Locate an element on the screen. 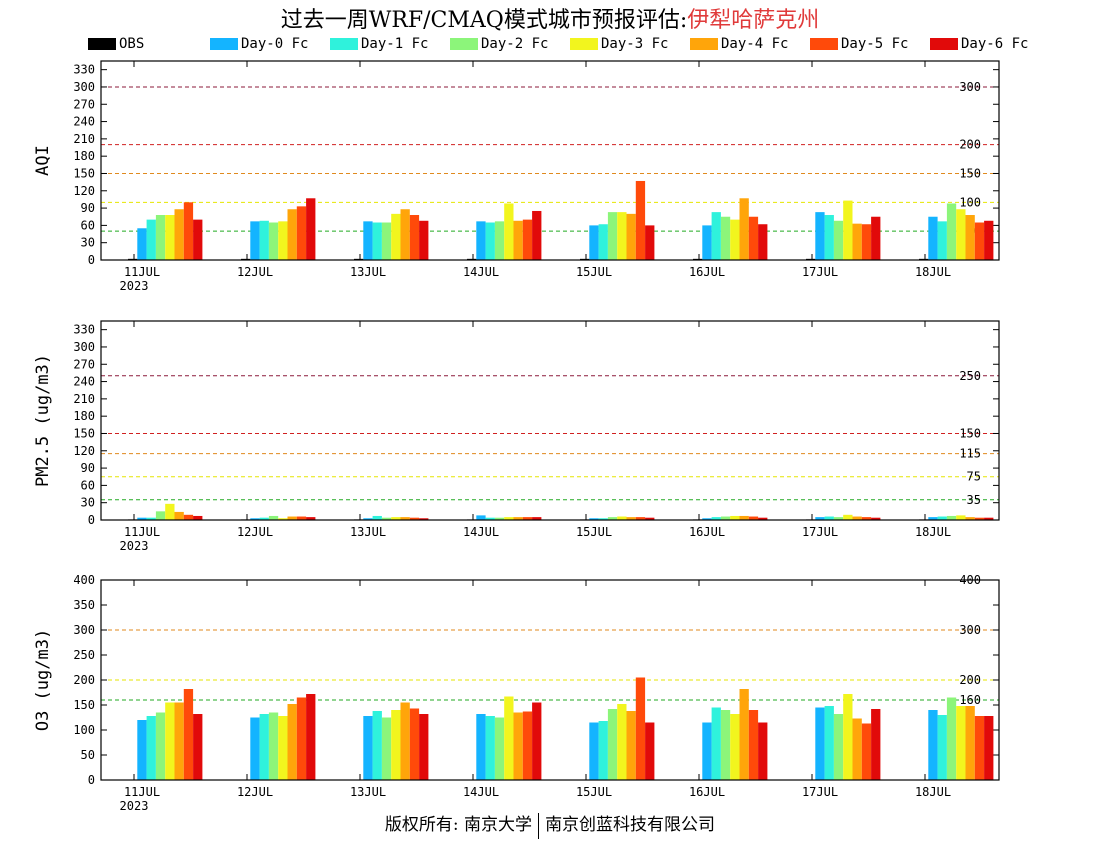  y-tick-label: 120 is located at coordinates (84, 191).